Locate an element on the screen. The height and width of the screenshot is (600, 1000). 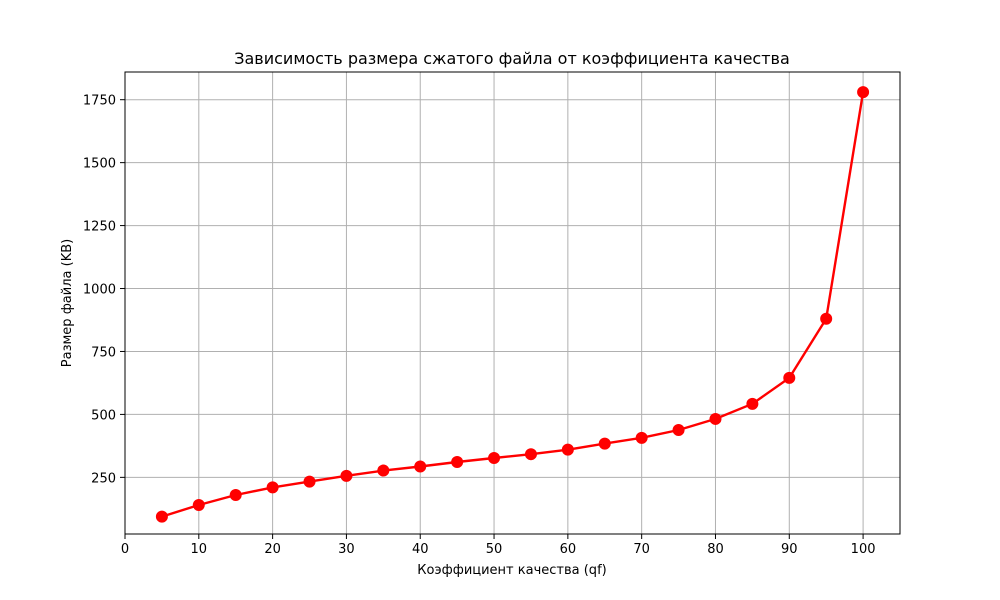
x-tick-label: 30 is located at coordinates (346, 549).